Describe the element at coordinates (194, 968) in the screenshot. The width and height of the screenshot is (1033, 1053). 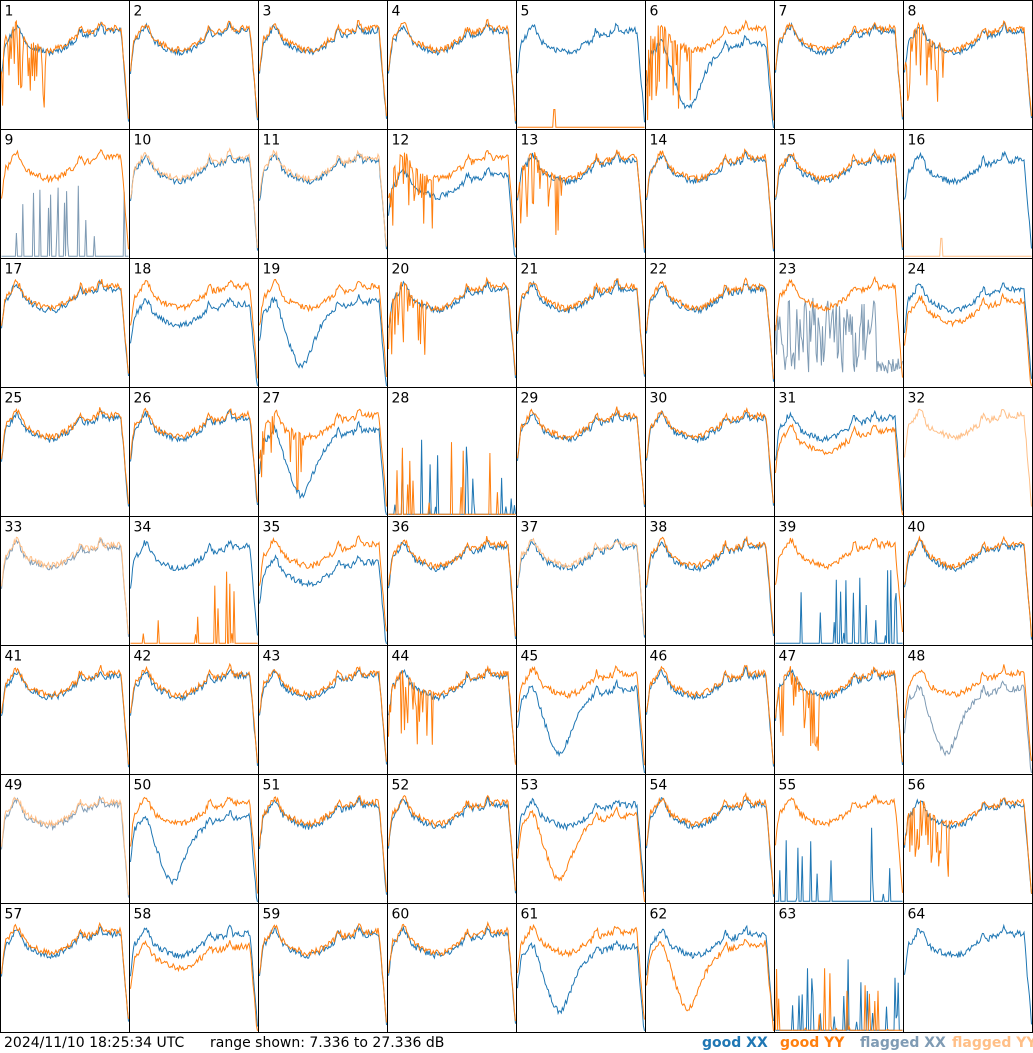
I see `panel-58: 58` at that location.